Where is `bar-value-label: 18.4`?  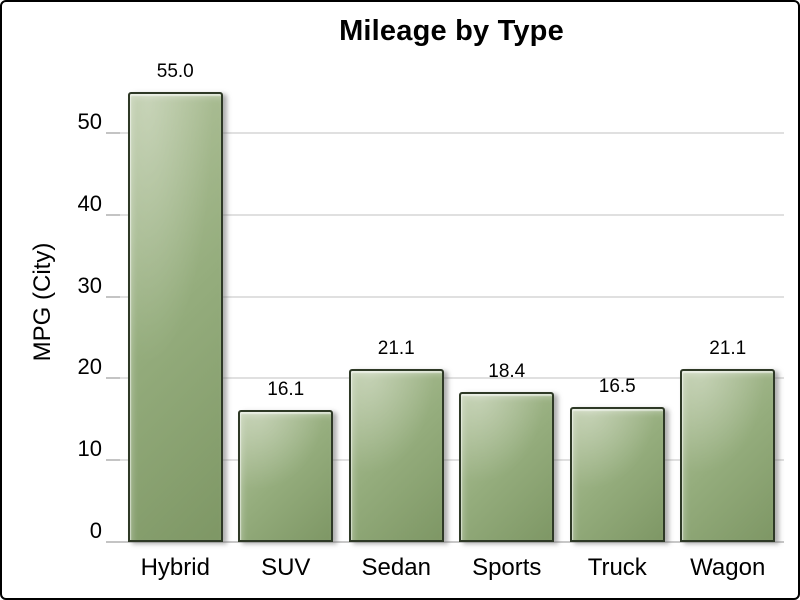
bar-value-label: 18.4 is located at coordinates (507, 371).